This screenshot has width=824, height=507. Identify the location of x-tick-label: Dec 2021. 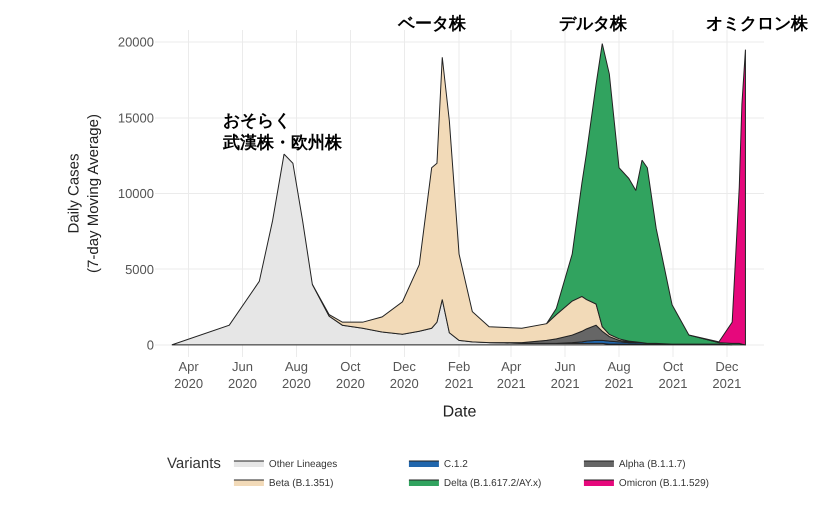
(727, 375).